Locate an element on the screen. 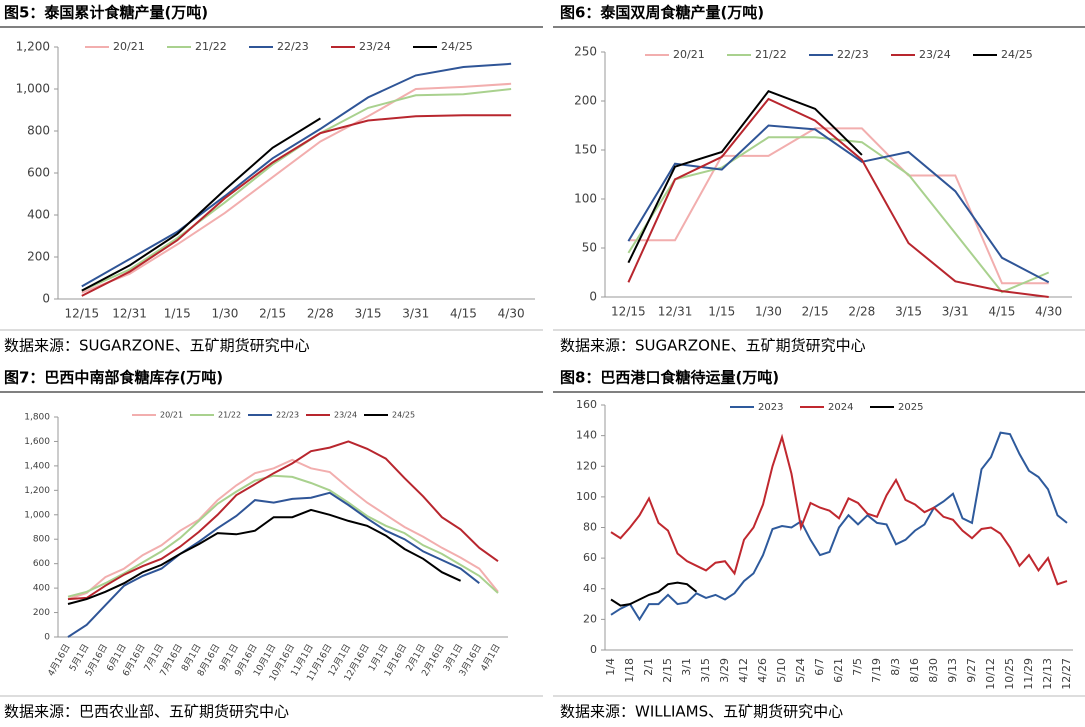 The image size is (1085, 727). y-tick-label: 80 is located at coordinates (590, 527).